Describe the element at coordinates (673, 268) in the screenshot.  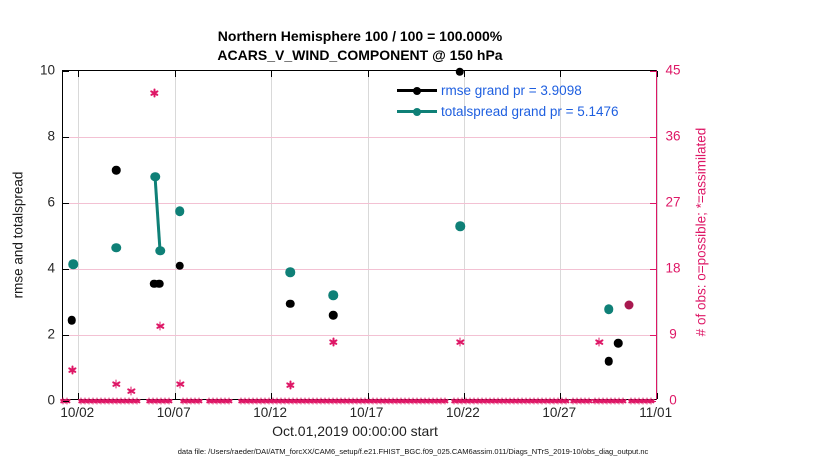
I see `y-right-tick-label: 18` at that location.